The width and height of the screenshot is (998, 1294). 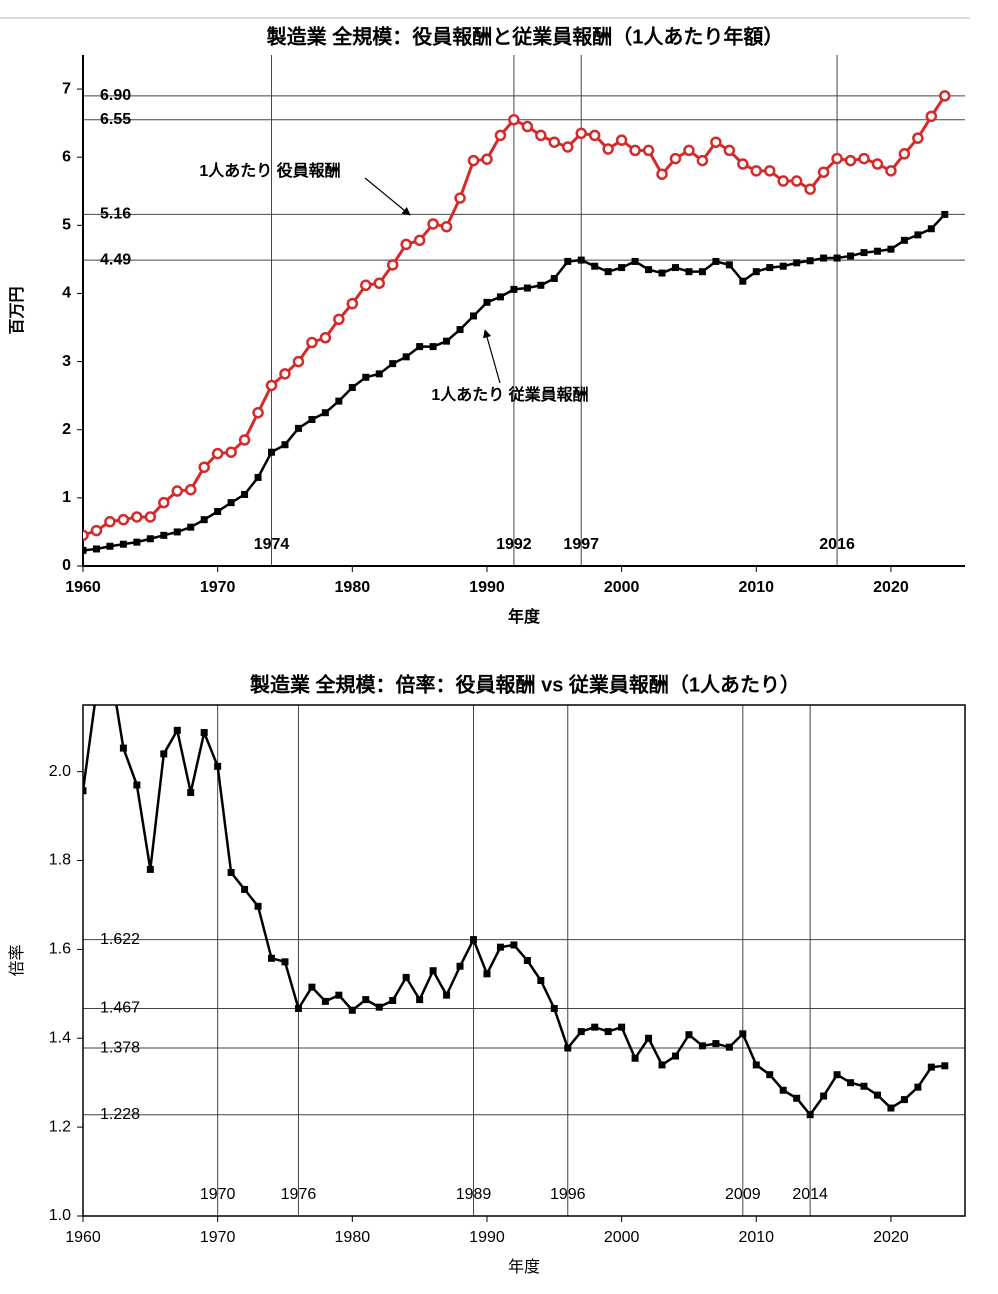 What do you see at coordinates (66, 497) in the screenshot?
I see `y-tick-label: 1` at bounding box center [66, 497].